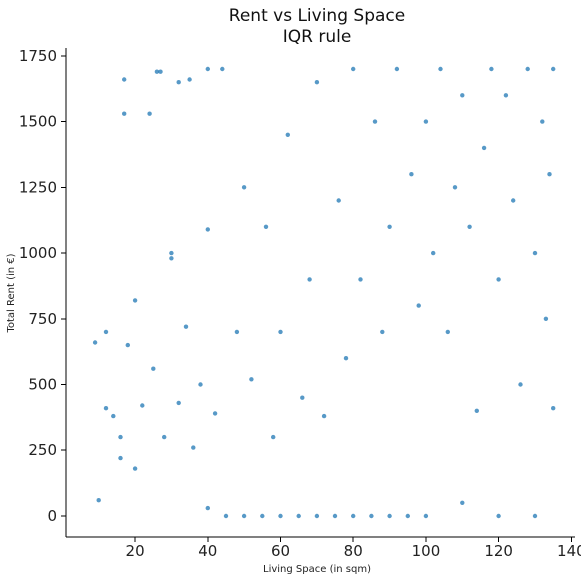 Image resolution: width=581 pixels, height=582 pixels. I want to click on y-tick-label: 0, so click(52, 516).